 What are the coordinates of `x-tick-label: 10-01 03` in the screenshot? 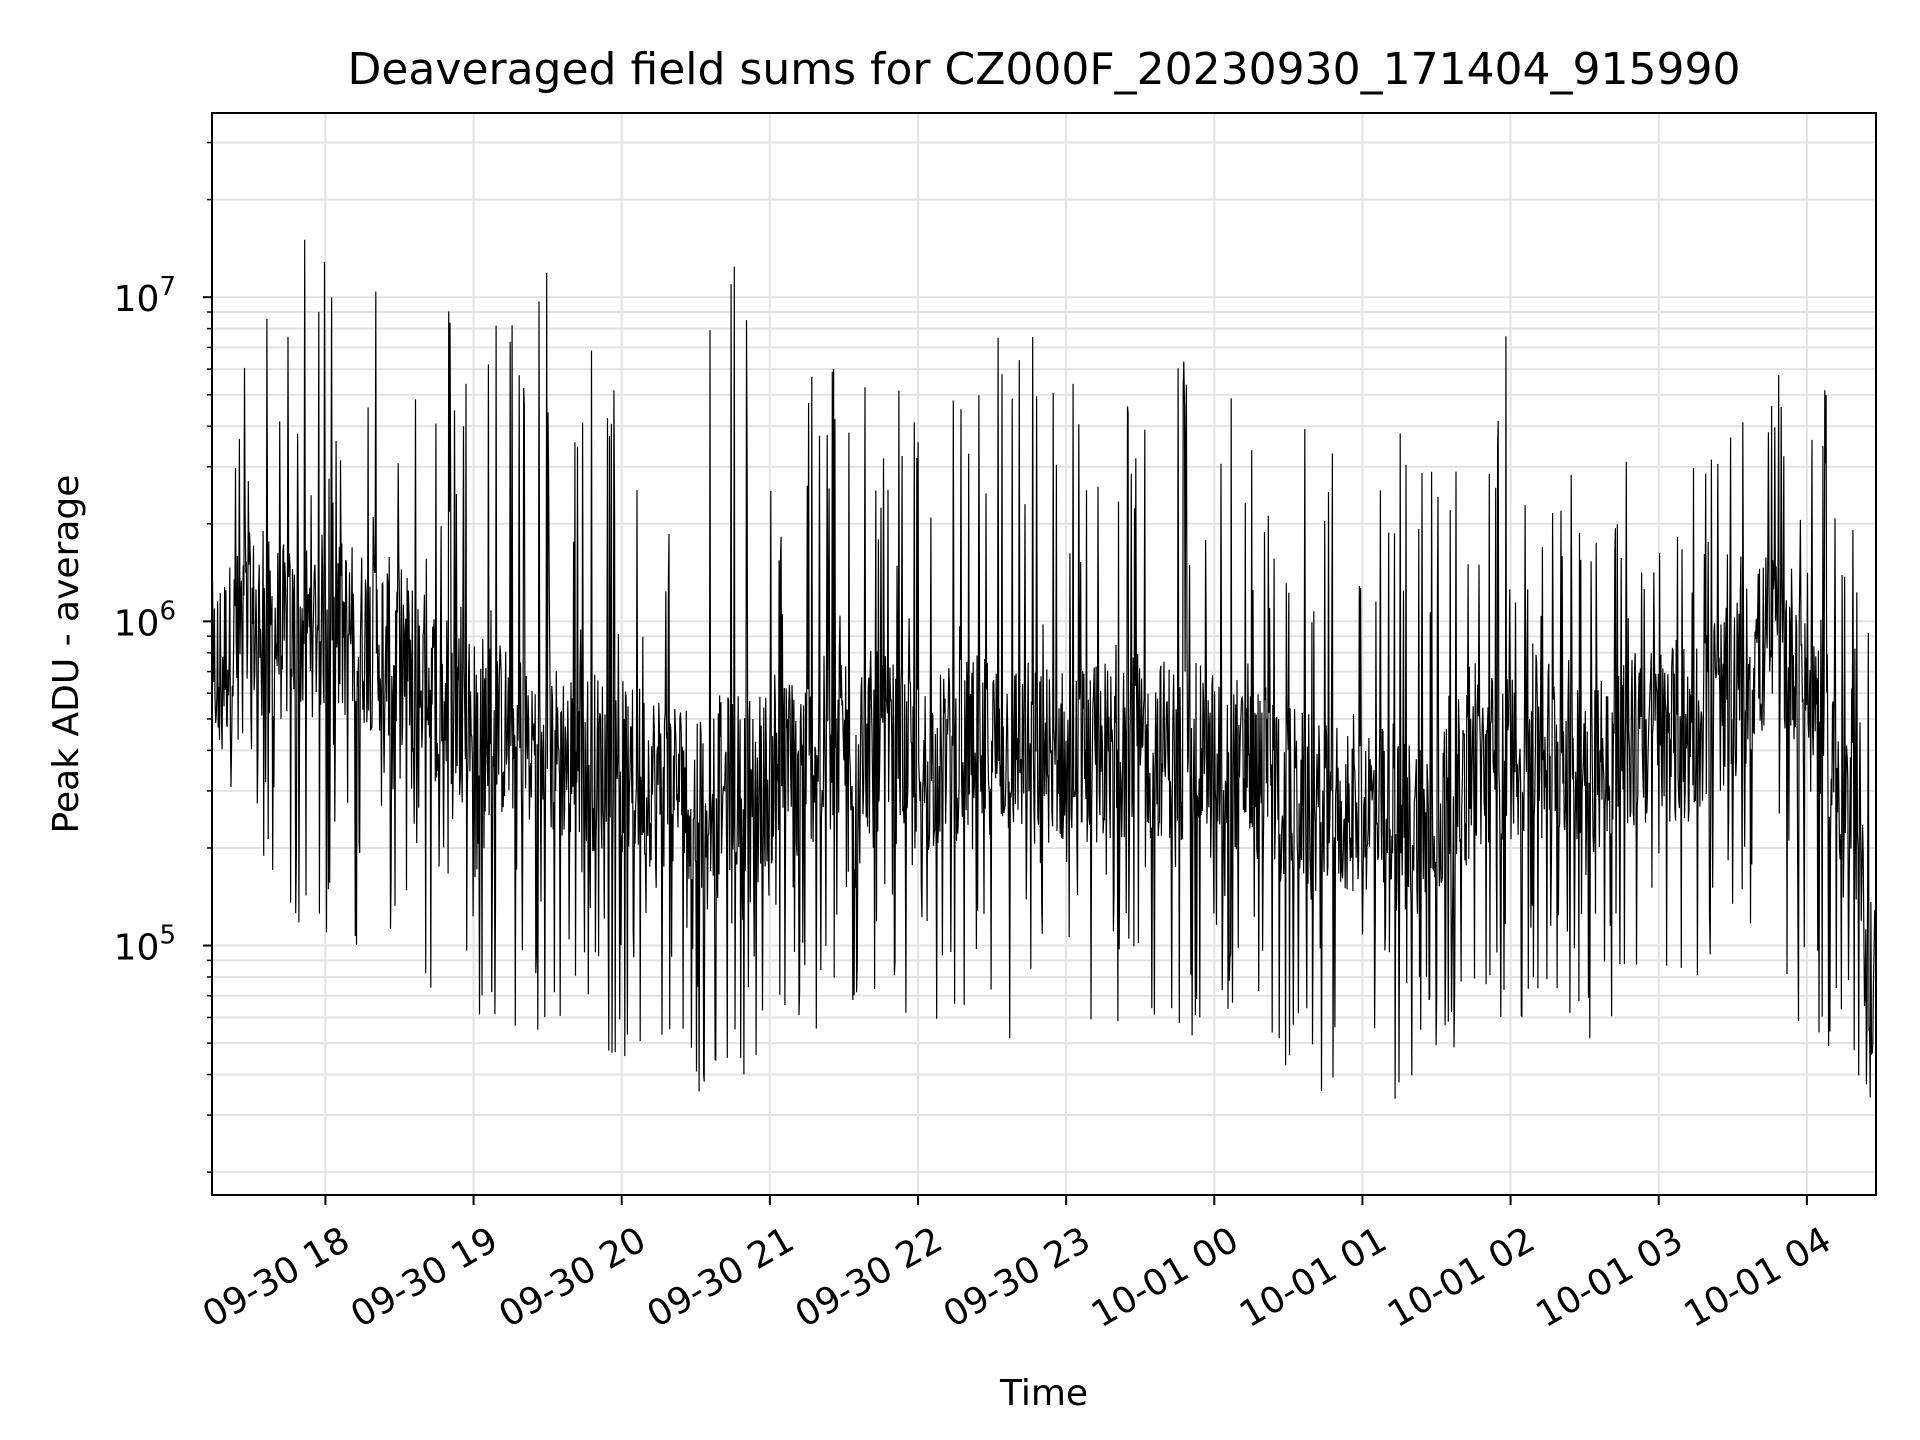 It's located at (1609, 1277).